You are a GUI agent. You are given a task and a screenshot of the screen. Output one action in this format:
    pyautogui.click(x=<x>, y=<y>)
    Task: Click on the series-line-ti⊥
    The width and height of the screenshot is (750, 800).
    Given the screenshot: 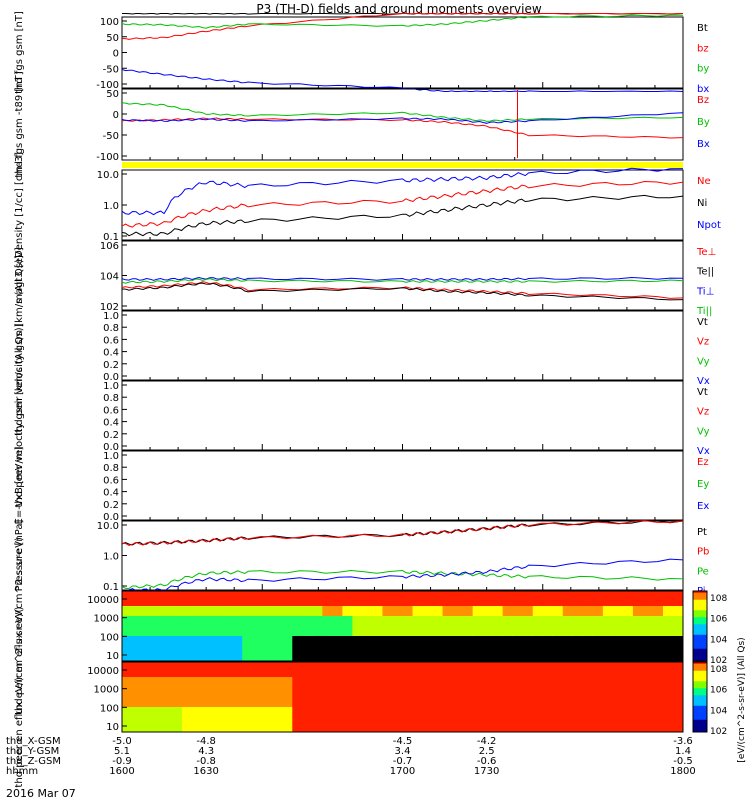 What is the action you would take?
    pyautogui.click(x=402, y=278)
    